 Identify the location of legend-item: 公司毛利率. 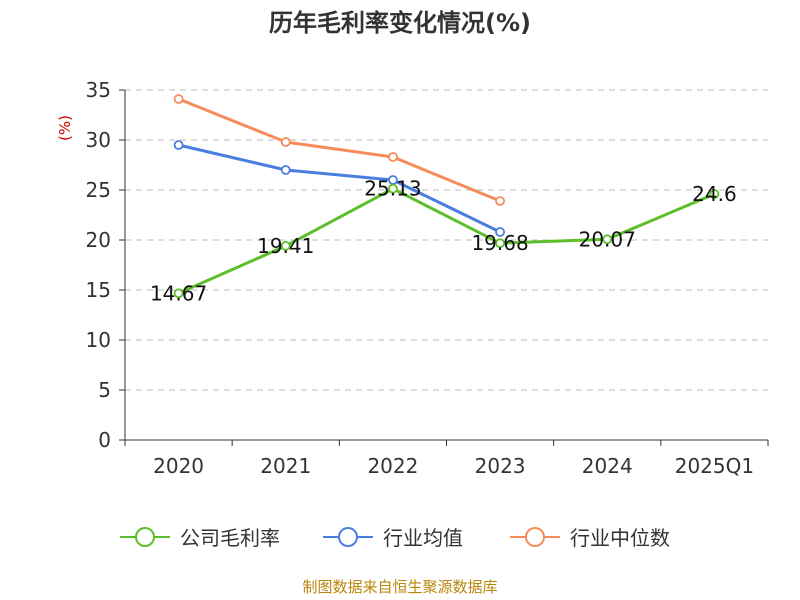
(200, 538).